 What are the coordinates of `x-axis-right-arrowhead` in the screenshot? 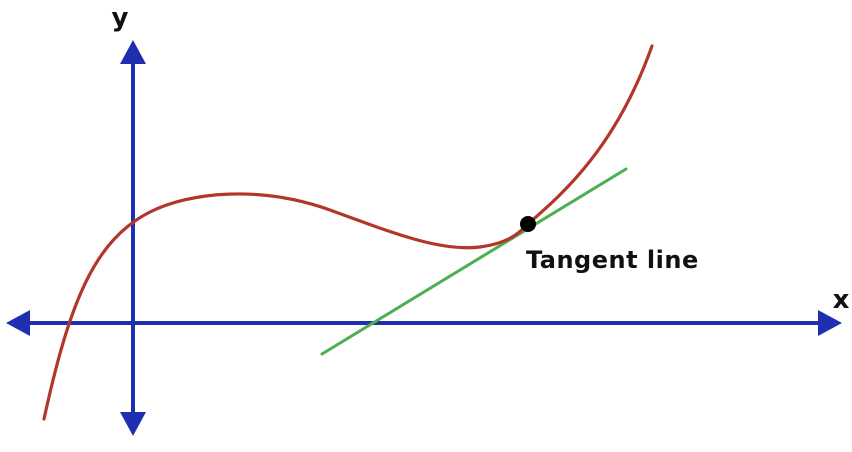 It's located at (830, 323).